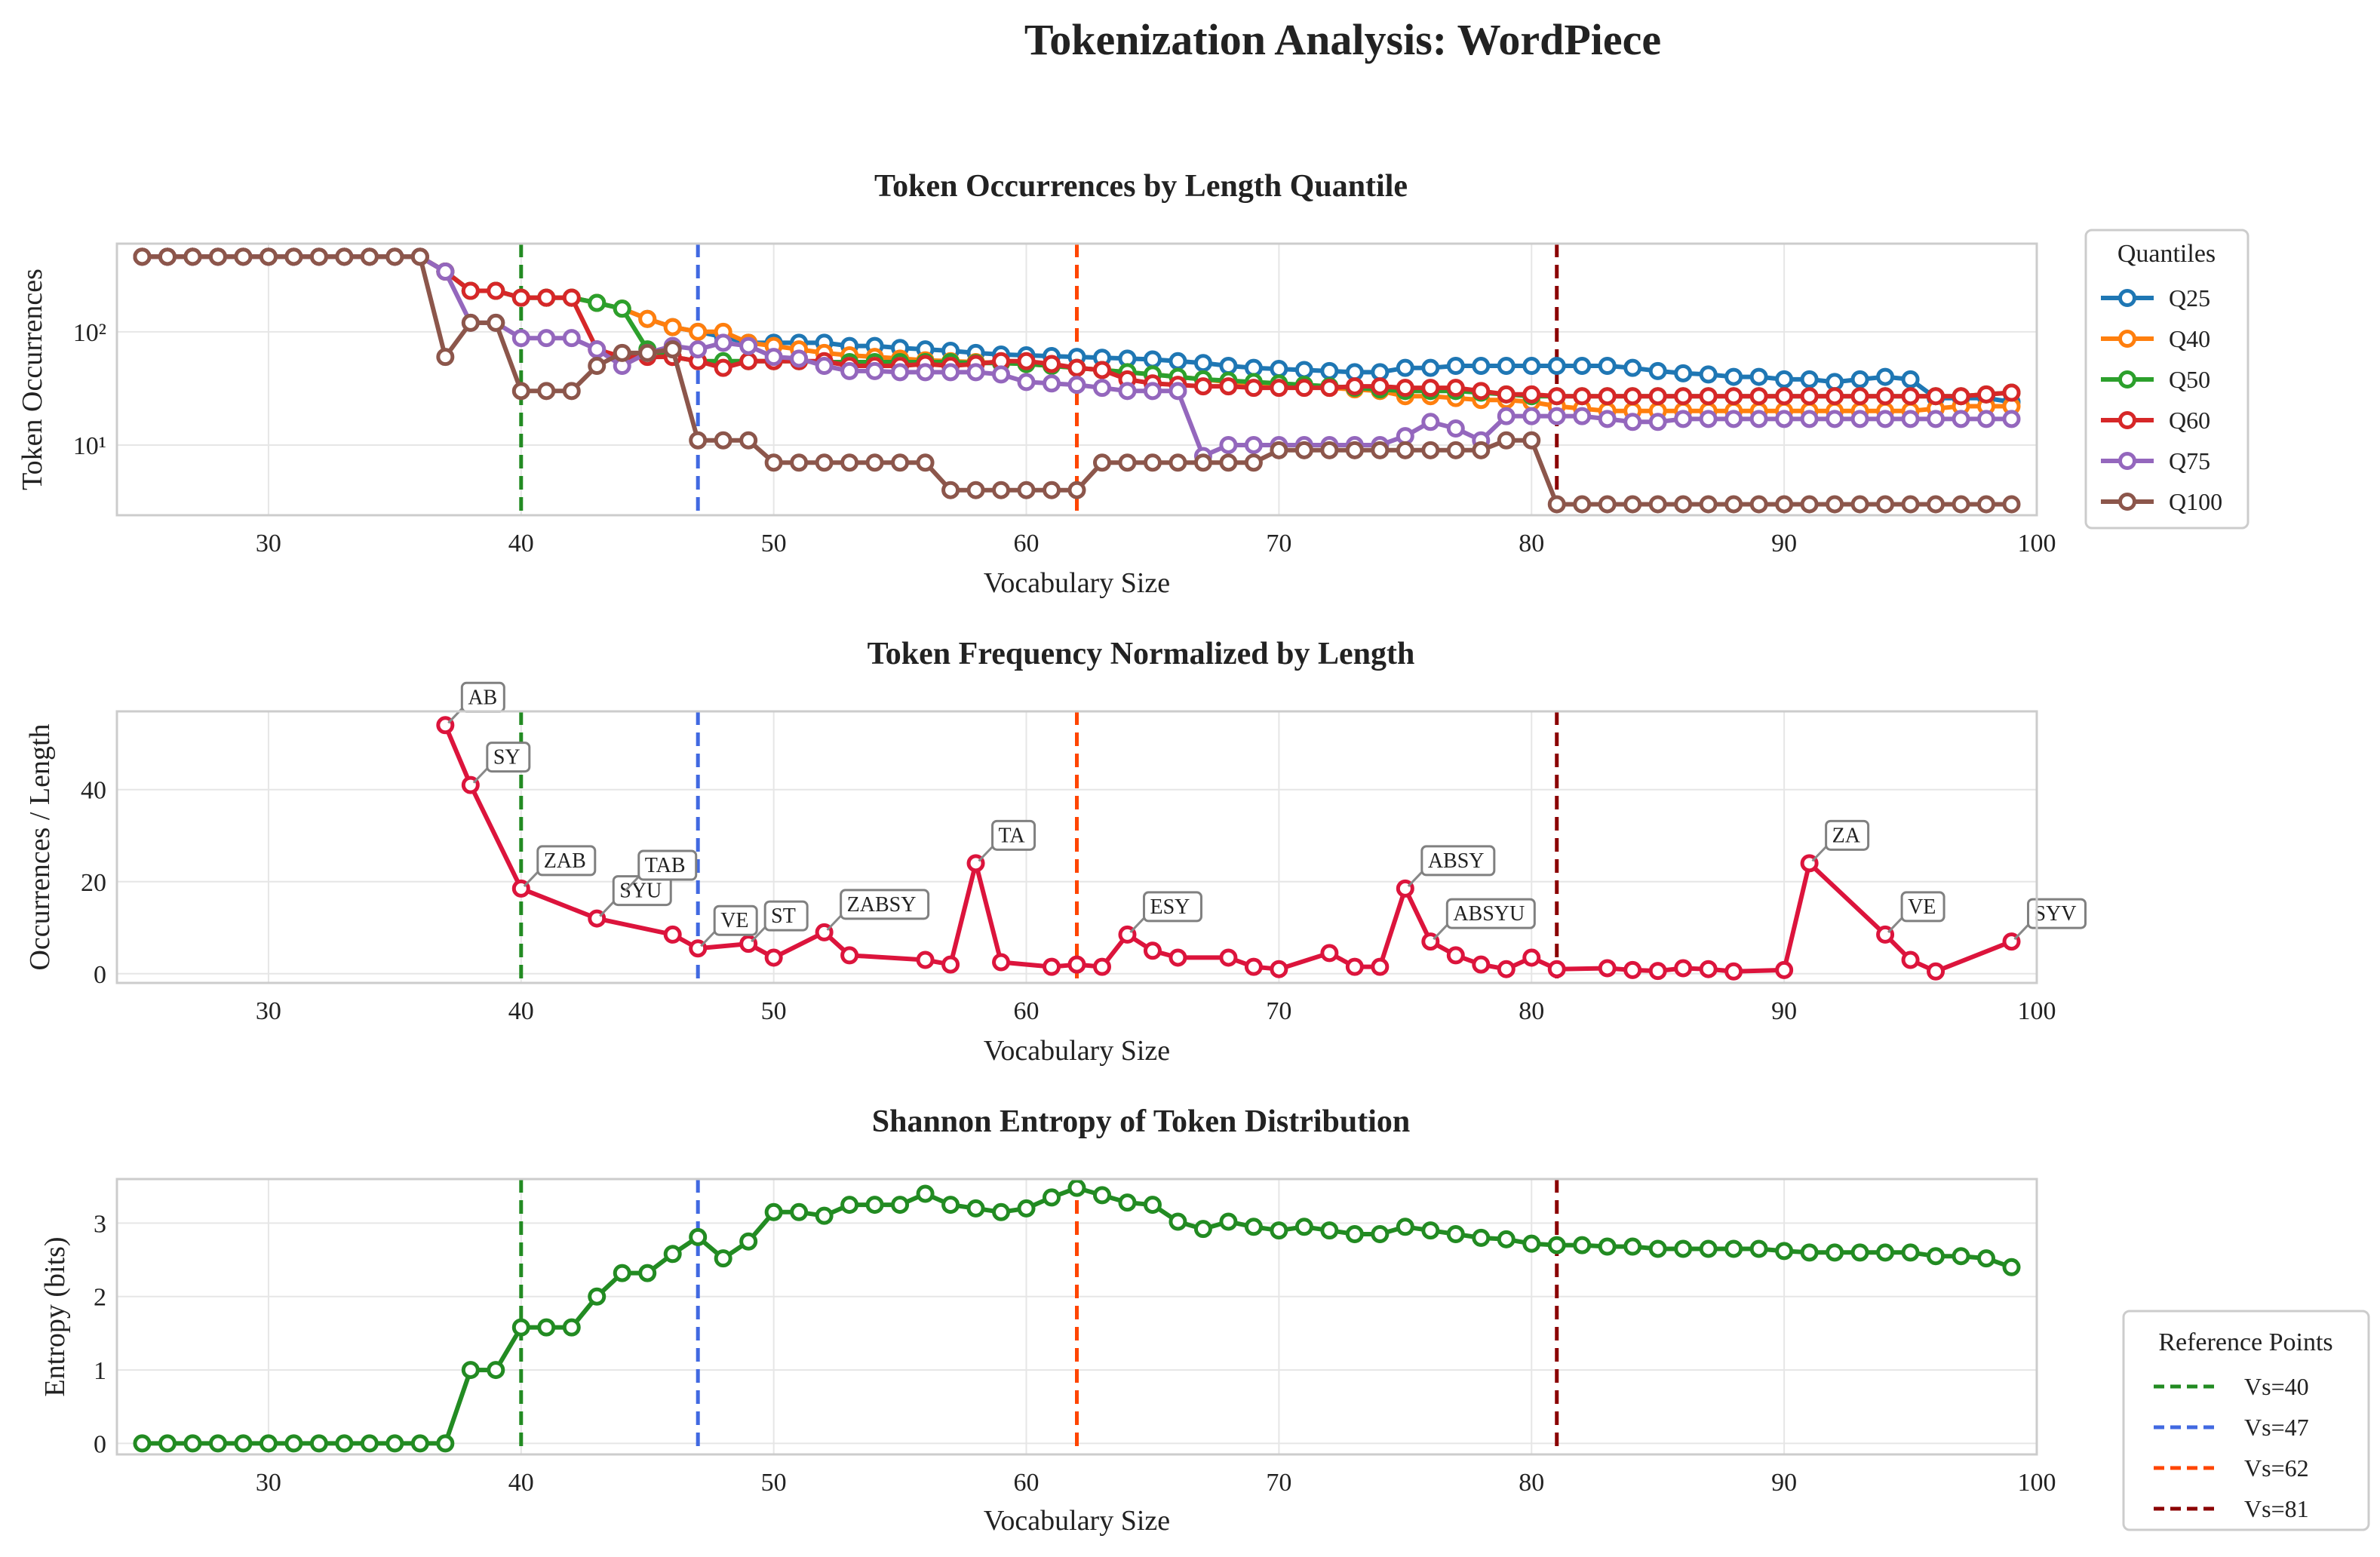 The image size is (2380, 1557). I want to click on annotation: TA, so click(1007, 841).